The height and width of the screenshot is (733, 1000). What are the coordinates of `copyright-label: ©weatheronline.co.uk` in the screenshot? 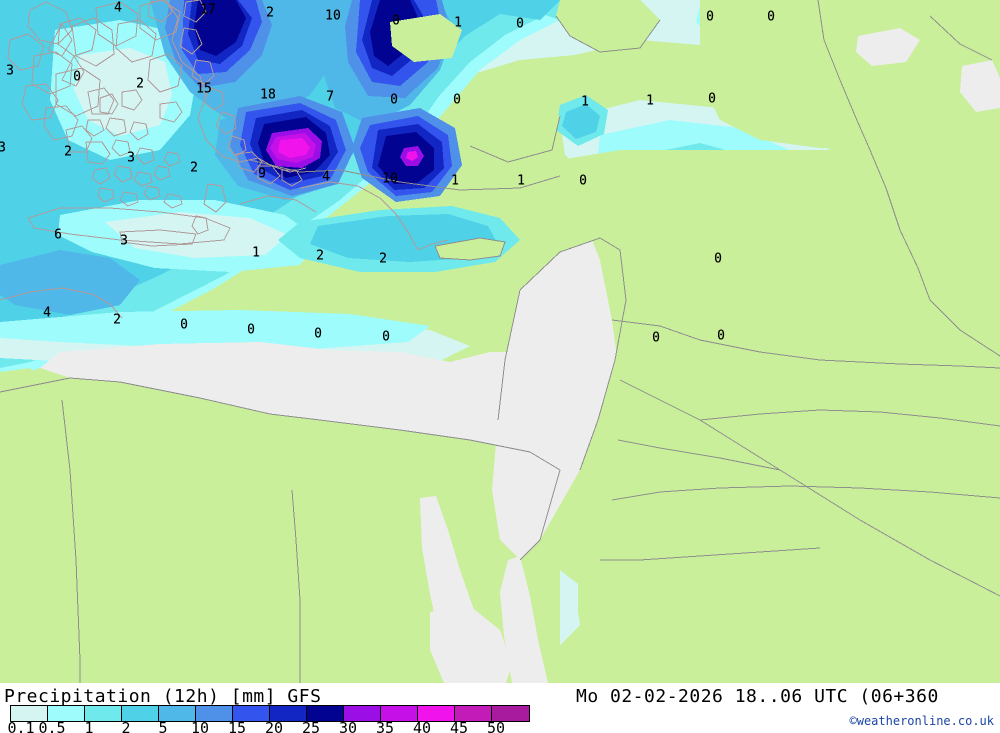 It's located at (922, 721).